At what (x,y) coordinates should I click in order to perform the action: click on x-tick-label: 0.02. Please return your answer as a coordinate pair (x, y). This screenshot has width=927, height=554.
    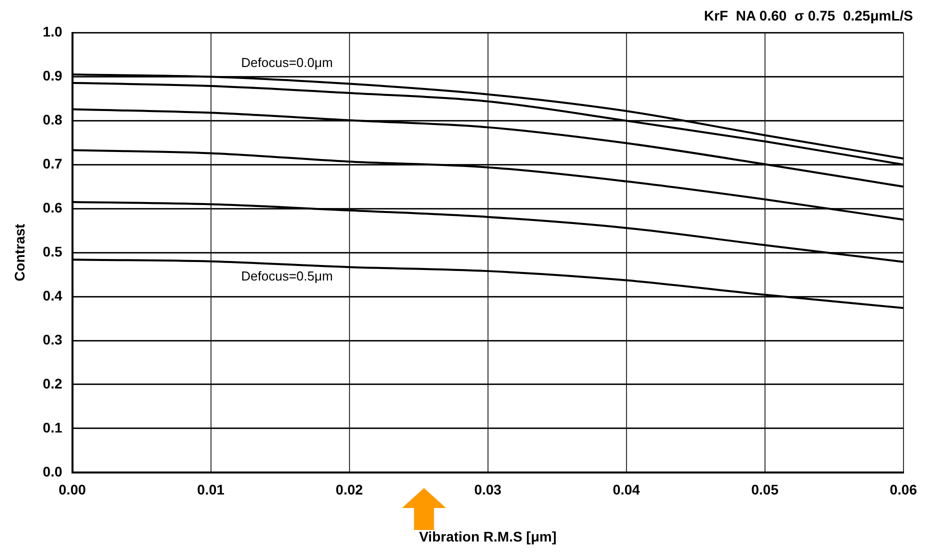
    Looking at the image, I should click on (350, 490).